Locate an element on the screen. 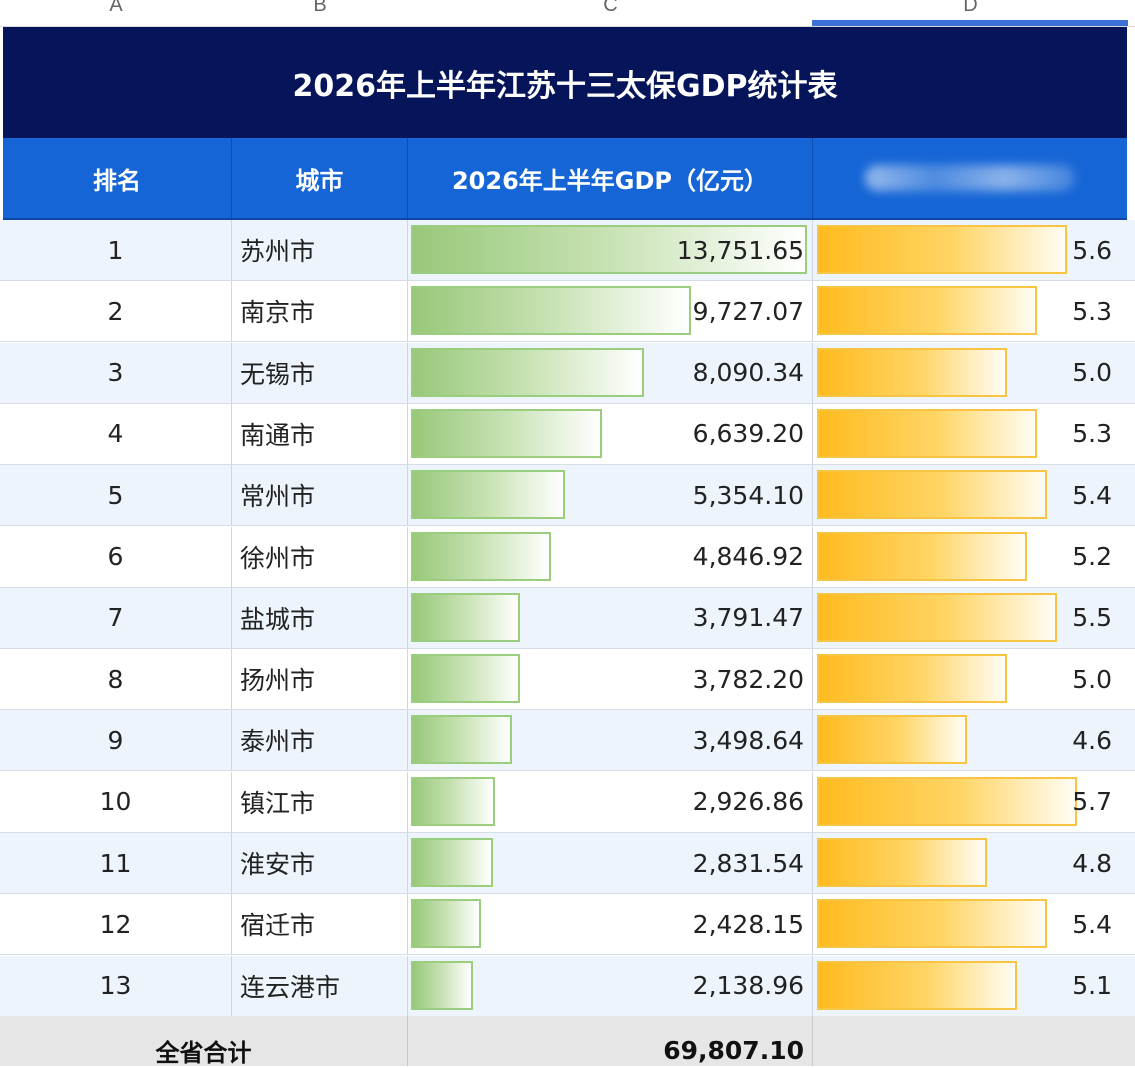 The image size is (1135, 1068). gdp-cell: 5,354.10 is located at coordinates (610, 495).